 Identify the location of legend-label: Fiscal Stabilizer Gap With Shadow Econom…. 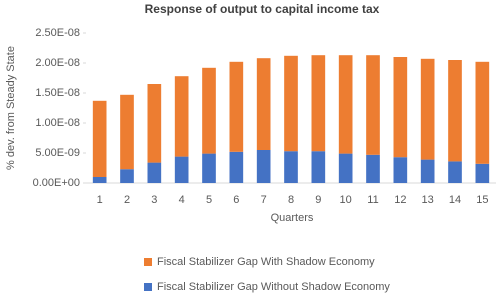
(266, 262).